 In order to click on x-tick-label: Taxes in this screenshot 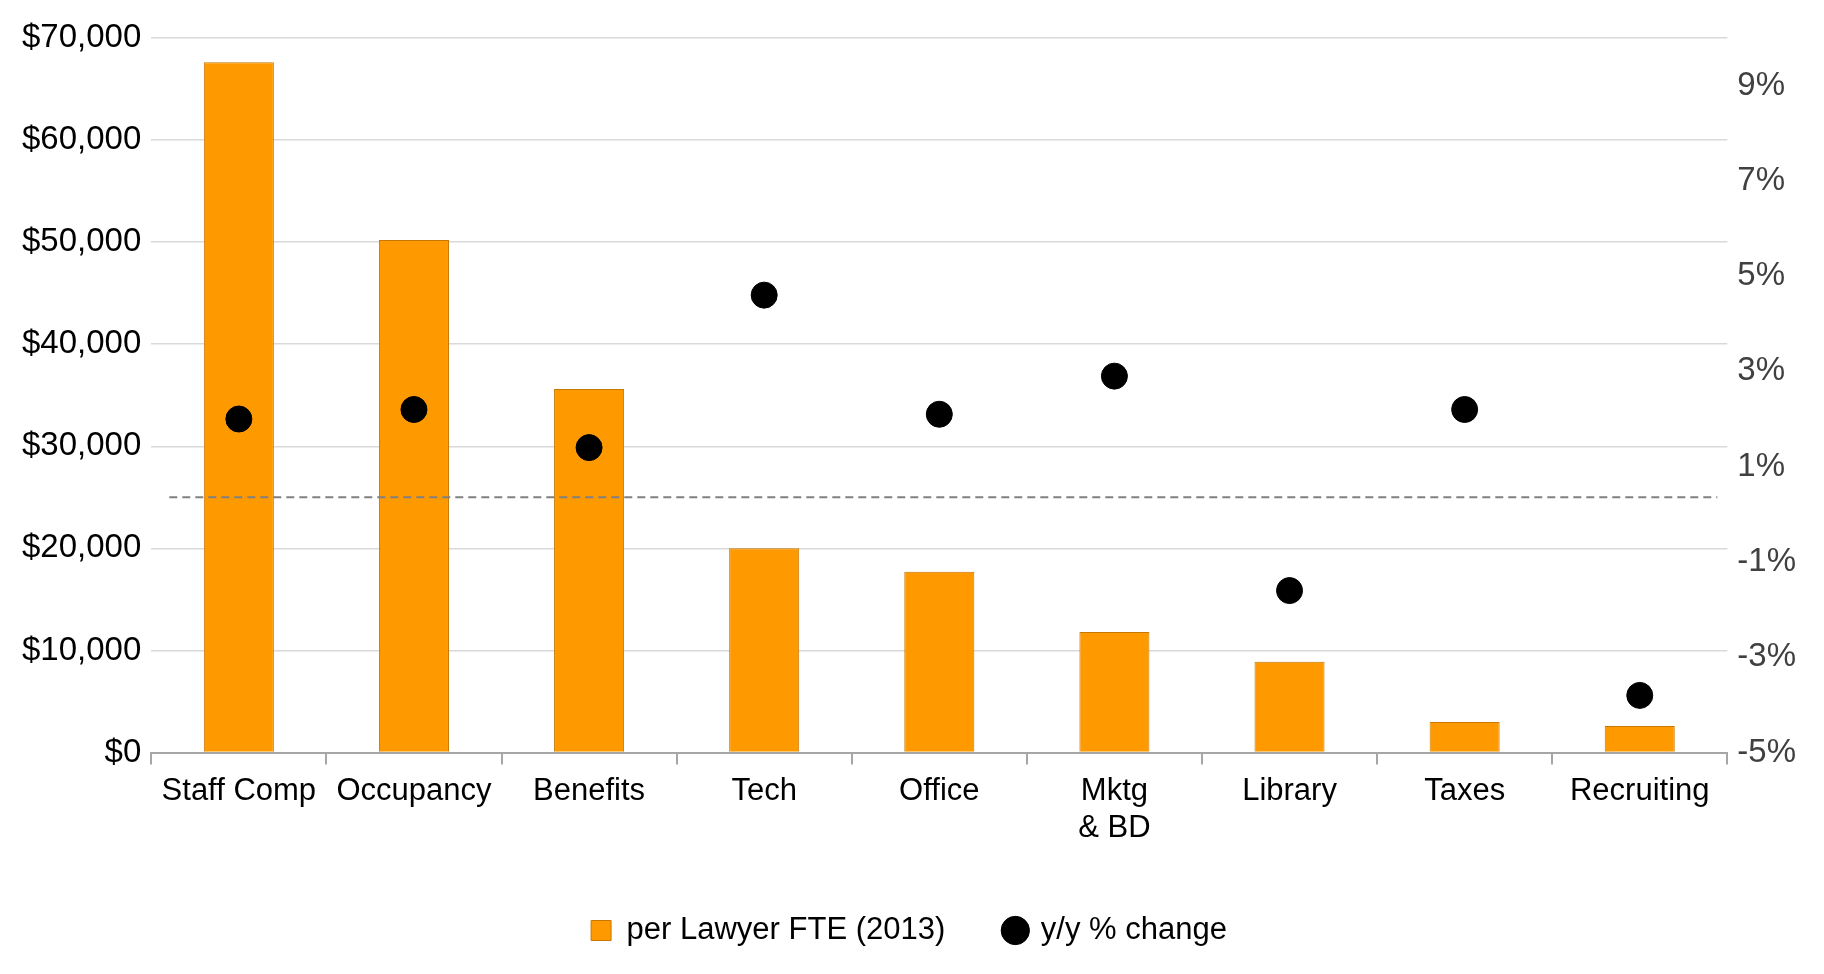, I will do `click(1465, 789)`.